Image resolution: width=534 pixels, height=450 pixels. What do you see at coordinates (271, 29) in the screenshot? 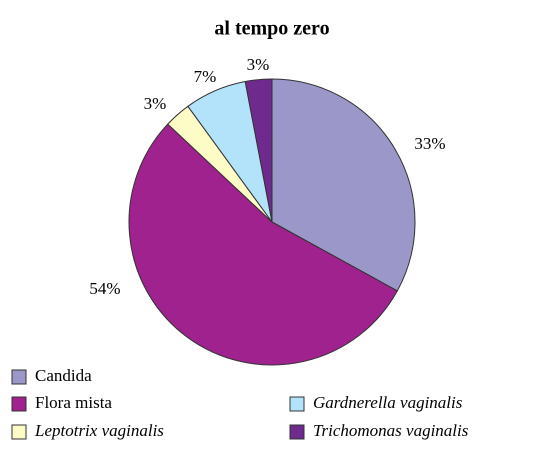
I see `chart-title: al tempo zero` at bounding box center [271, 29].